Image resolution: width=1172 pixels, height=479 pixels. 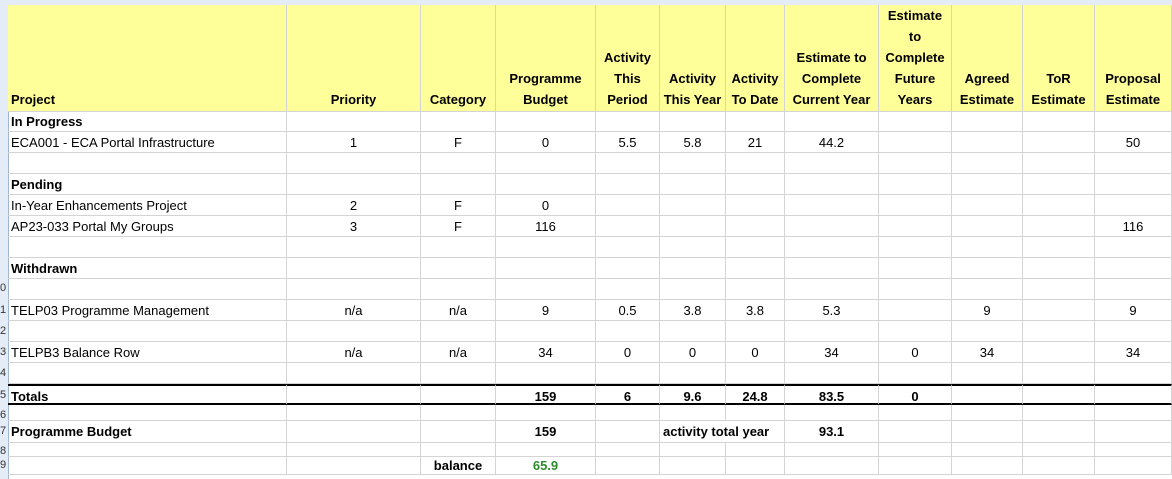 What do you see at coordinates (3, 451) in the screenshot?
I see `row-number: 8` at bounding box center [3, 451].